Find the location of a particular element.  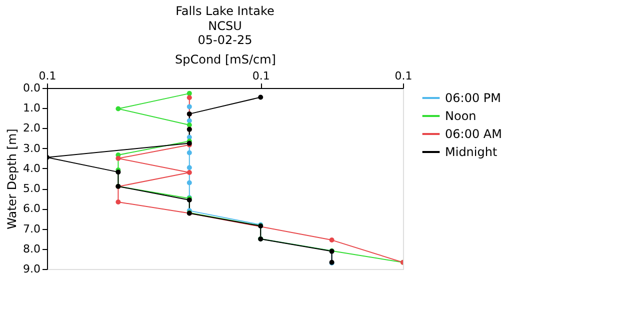

y-tick-label: 2.0 is located at coordinates (31, 128).